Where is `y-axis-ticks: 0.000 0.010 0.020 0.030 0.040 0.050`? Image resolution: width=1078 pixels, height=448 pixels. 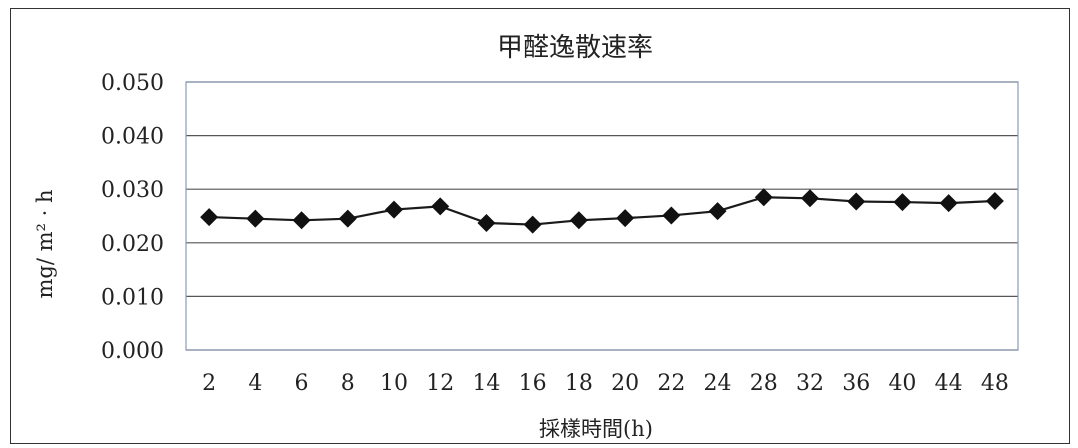 y-axis-ticks: 0.000 0.010 0.020 0.030 0.040 0.050 is located at coordinates (132, 217).